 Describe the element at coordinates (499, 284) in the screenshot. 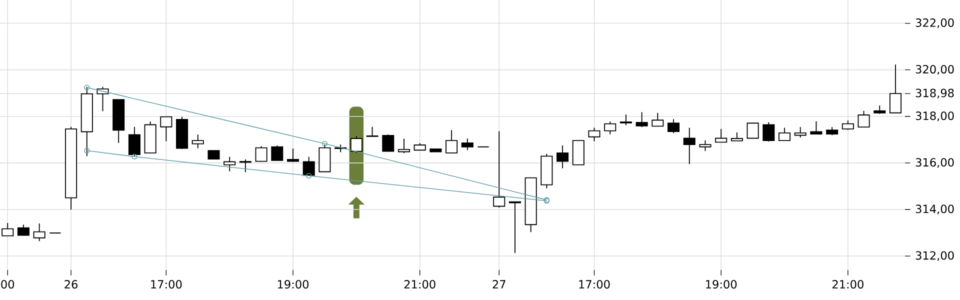

I see `x-tick-label: 27` at that location.